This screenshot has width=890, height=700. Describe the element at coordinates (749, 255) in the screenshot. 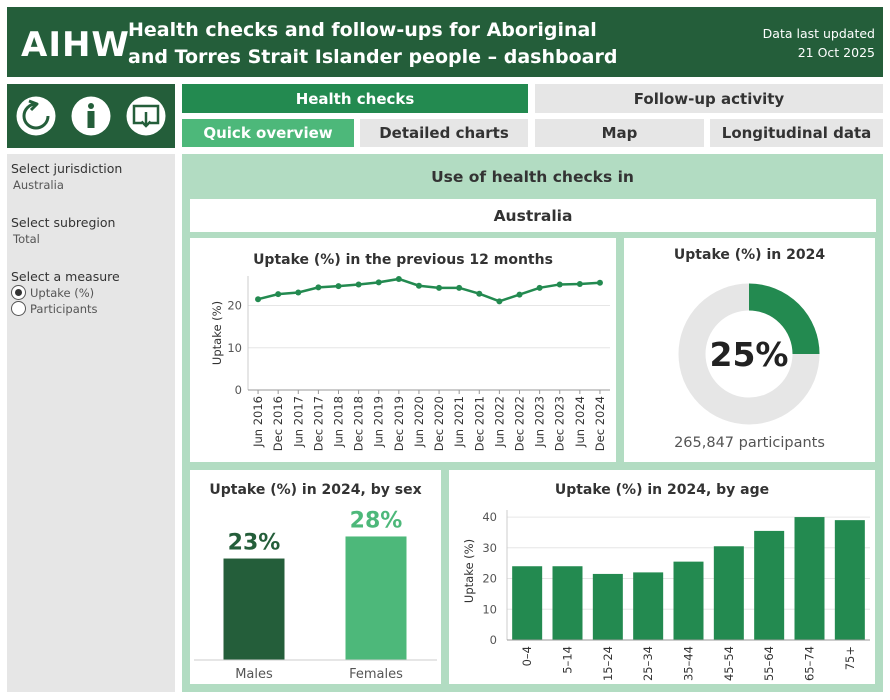

I see `uptake-2024-title: Uptake (%) in 2024` at that location.